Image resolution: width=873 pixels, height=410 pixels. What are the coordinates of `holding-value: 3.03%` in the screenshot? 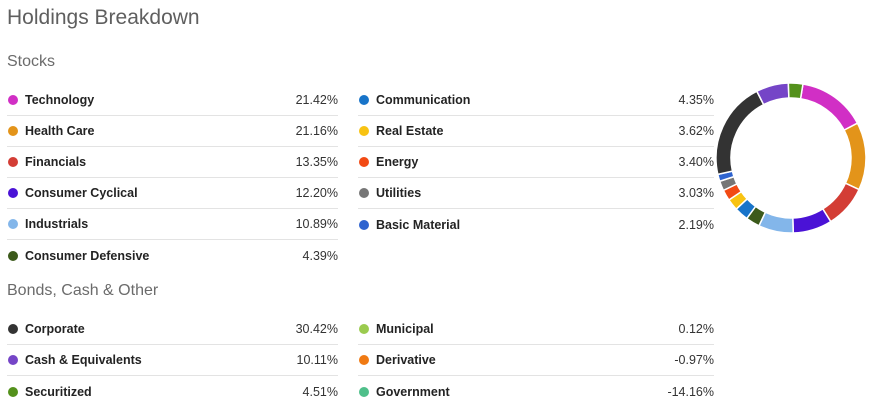 It's located at (696, 193).